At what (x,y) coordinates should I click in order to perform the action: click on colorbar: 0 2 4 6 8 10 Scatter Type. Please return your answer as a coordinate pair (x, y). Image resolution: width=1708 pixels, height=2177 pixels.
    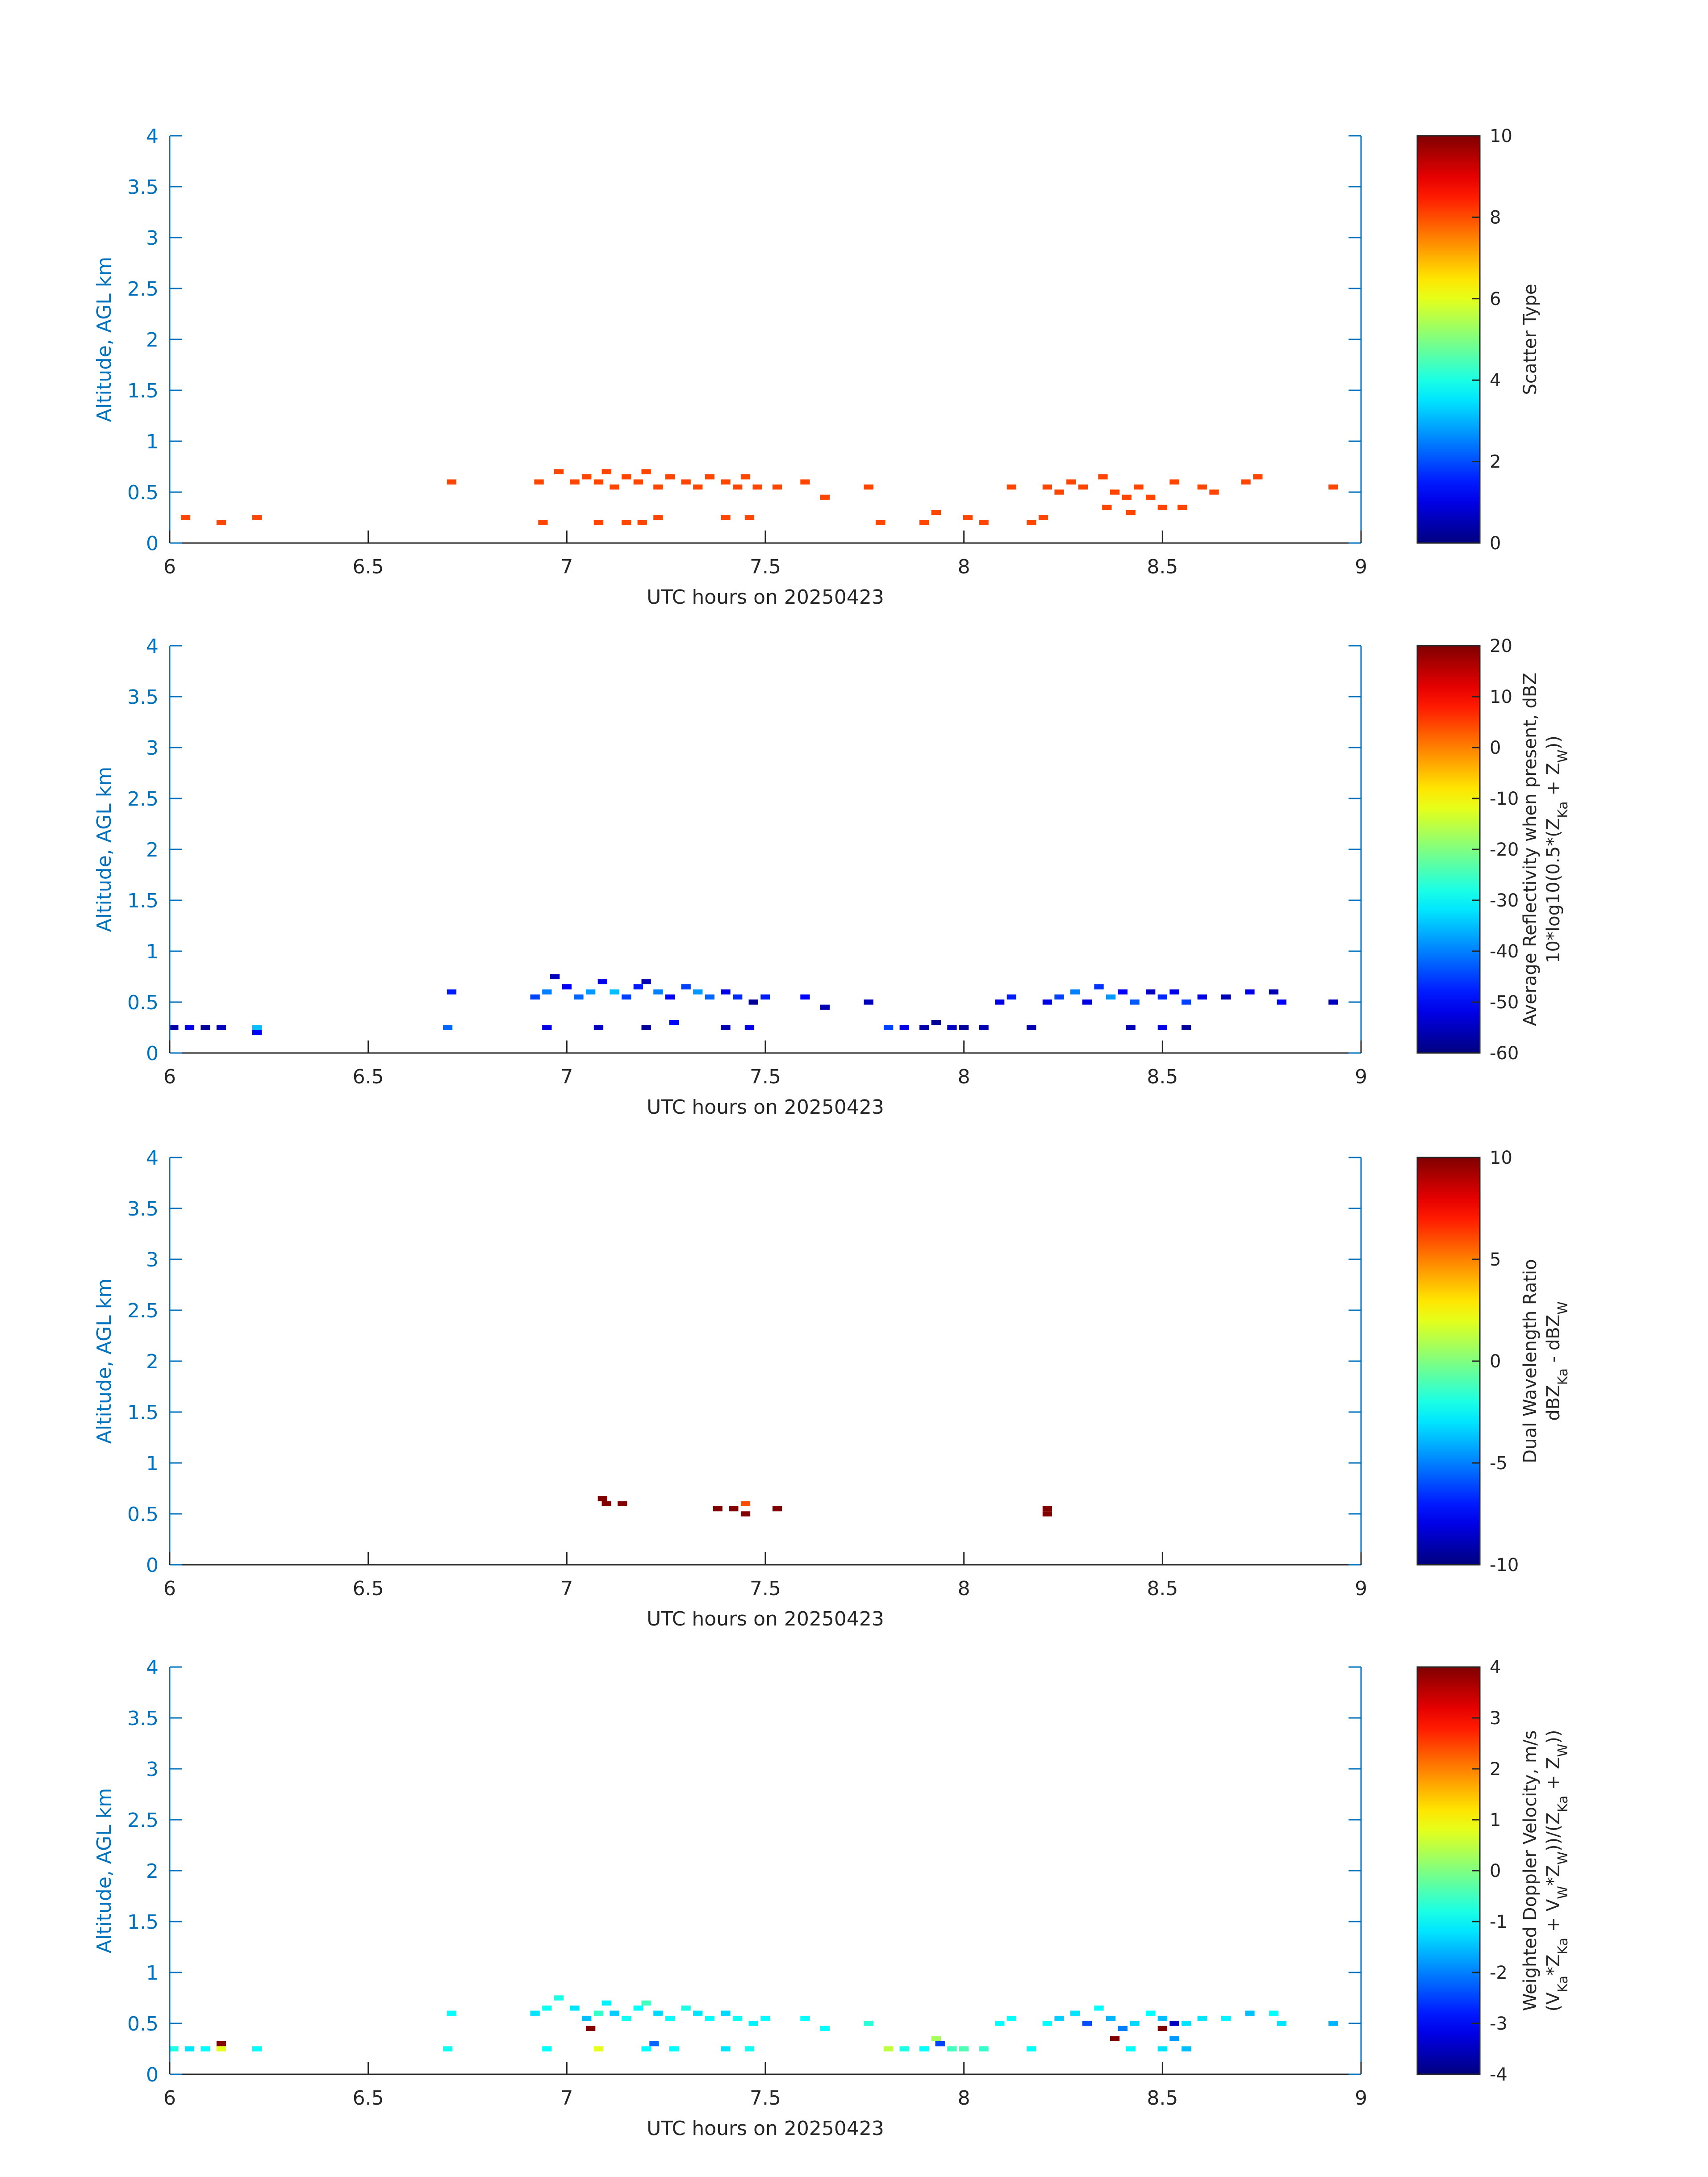
    Looking at the image, I should click on (1478, 340).